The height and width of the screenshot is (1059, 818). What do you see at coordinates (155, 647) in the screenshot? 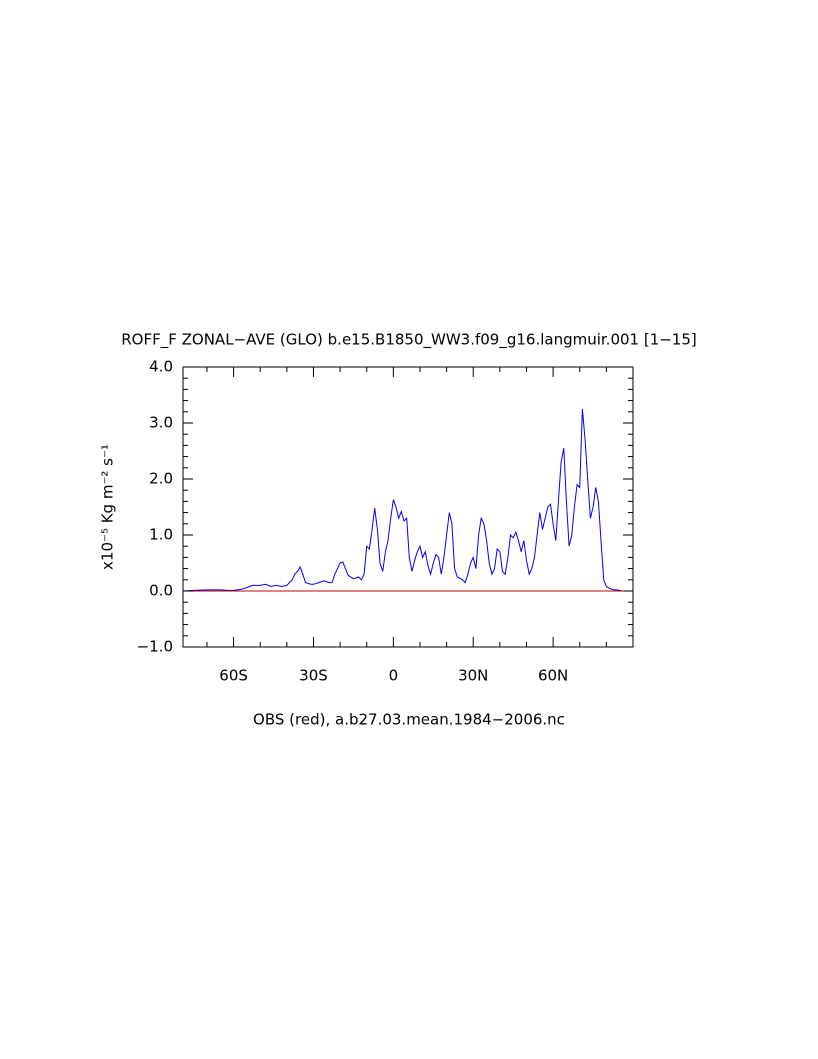
I see `y-tick-label: −1.0` at bounding box center [155, 647].